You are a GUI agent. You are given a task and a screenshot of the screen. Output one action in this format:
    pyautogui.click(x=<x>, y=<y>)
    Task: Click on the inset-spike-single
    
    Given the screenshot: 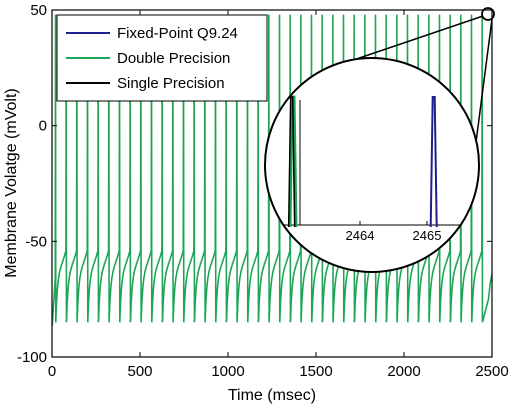 What is the action you would take?
    pyautogui.click(x=291, y=162)
    